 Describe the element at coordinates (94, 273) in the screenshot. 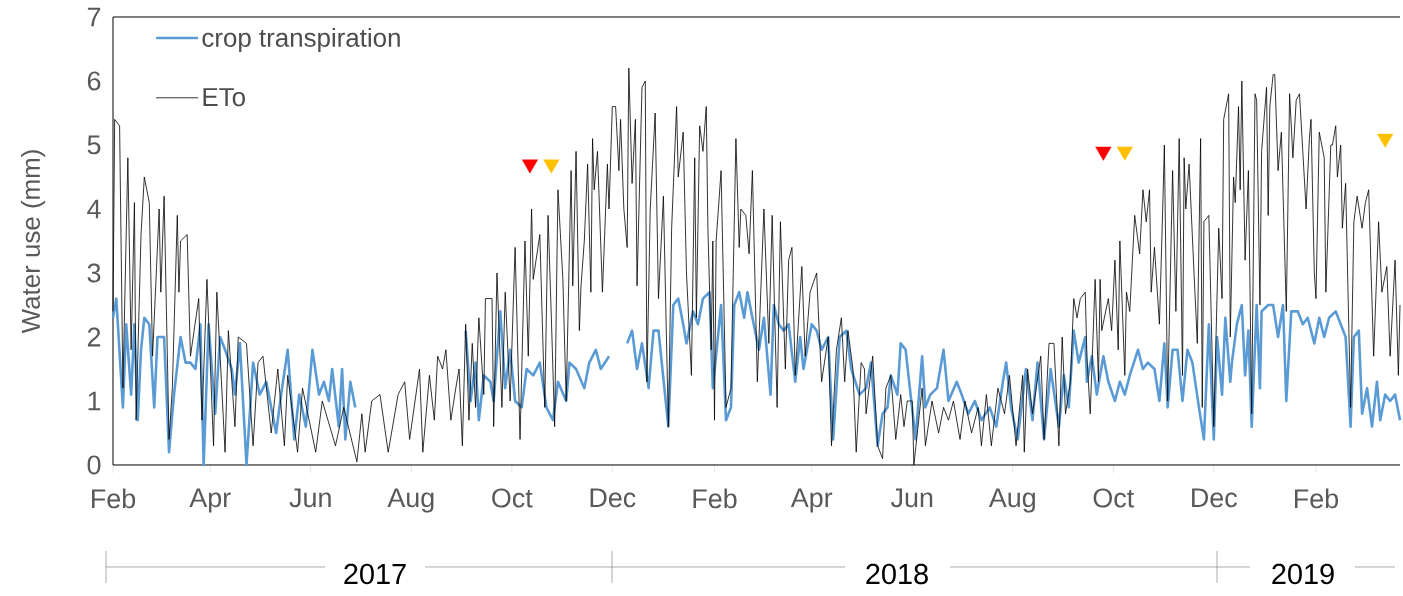

I see `y-tick-label: 3` at that location.